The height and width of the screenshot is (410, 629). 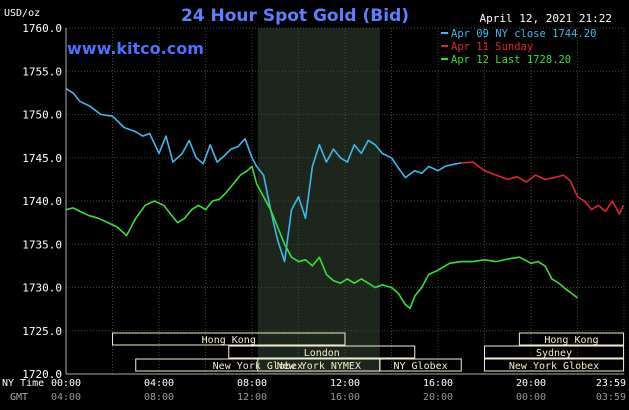 What do you see at coordinates (135, 48) in the screenshot?
I see `site-label: www.kitco.com` at bounding box center [135, 48].